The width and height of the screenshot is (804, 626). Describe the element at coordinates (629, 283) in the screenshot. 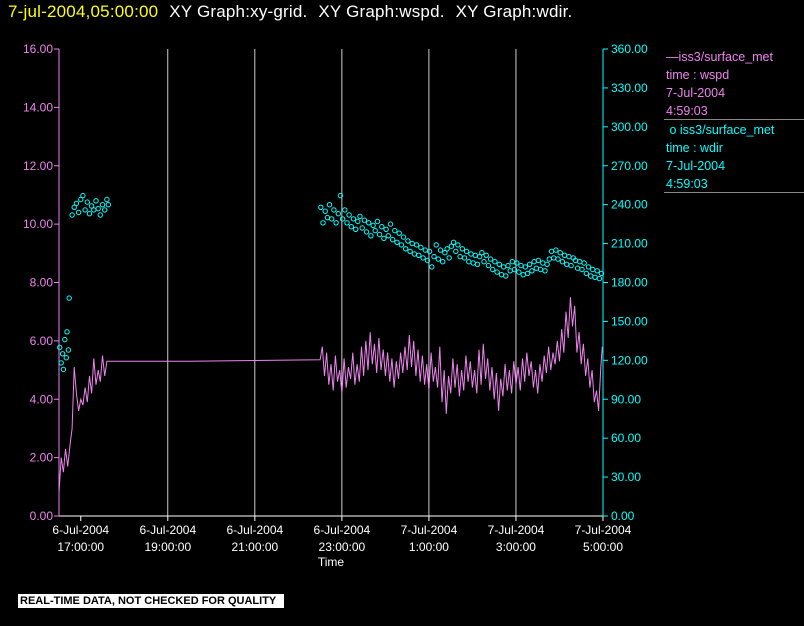

I see `y-right-tick-label: 180.00` at that location.